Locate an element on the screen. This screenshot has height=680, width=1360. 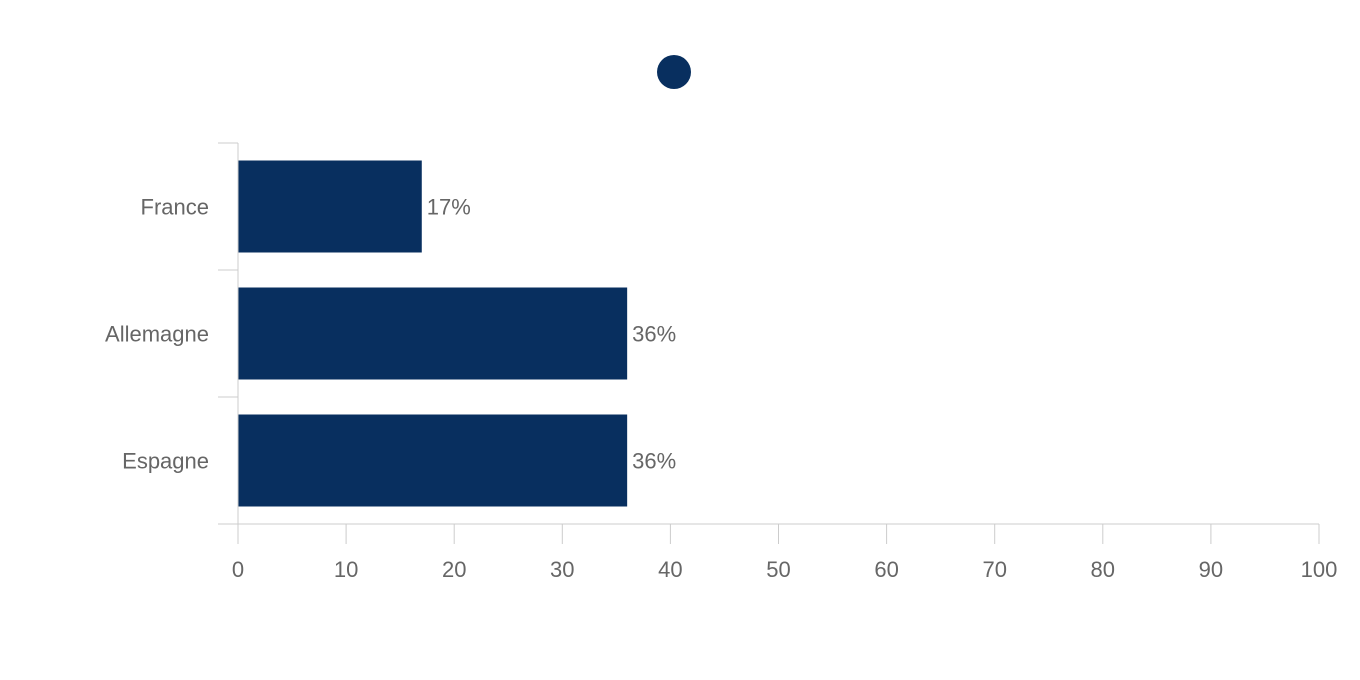
x-tick-label: 40 is located at coordinates (670, 569).